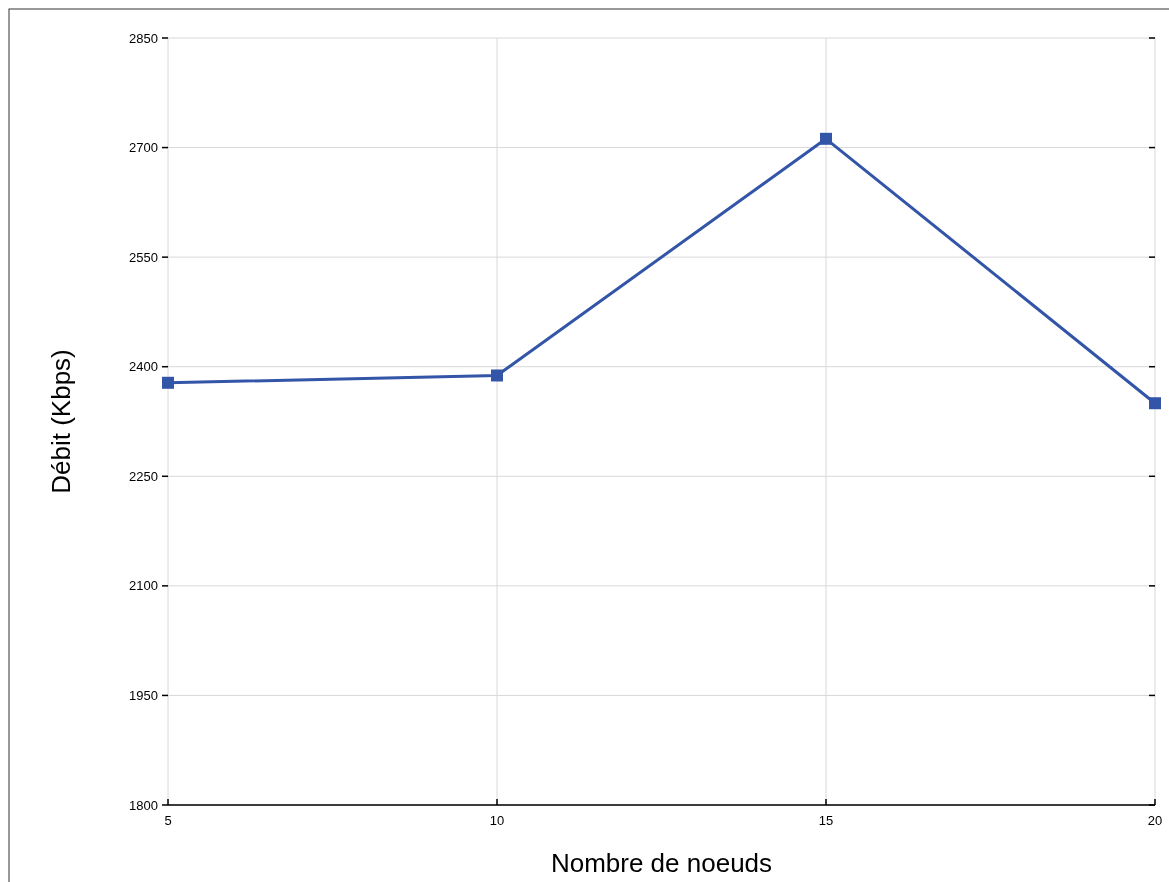 This screenshot has width=1169, height=882. I want to click on y-tick-label: 2250, so click(143, 476).